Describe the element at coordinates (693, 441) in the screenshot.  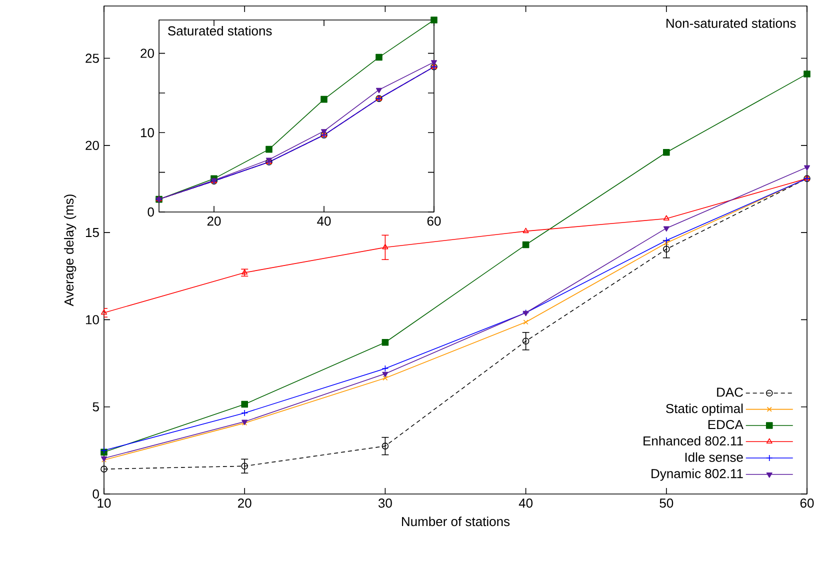
I see `legend-label: Enhanced 802.11` at that location.